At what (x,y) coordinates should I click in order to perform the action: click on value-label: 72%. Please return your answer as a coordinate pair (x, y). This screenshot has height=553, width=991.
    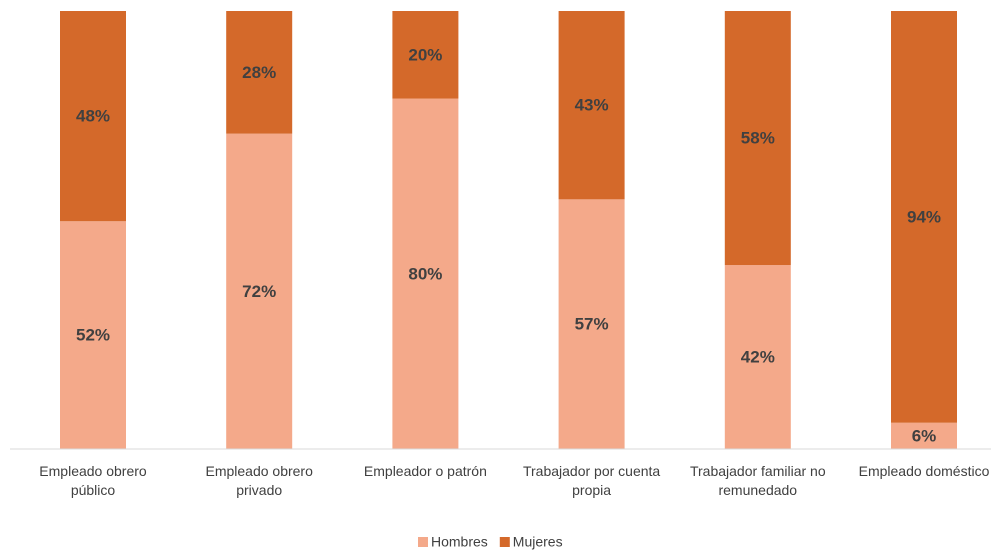
    Looking at the image, I should click on (259, 291).